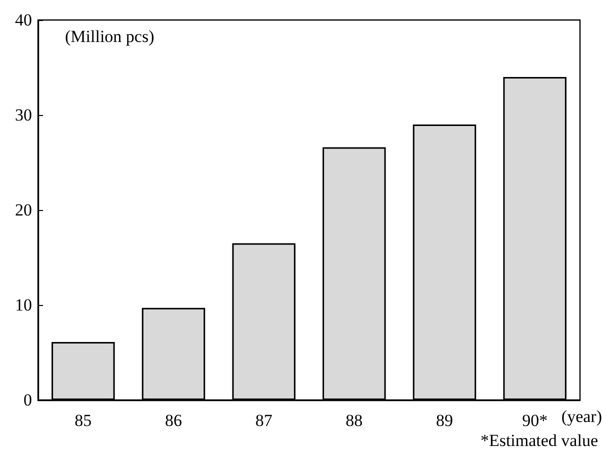 This screenshot has height=455, width=606. Describe the element at coordinates (23, 20) in the screenshot. I see `y-tick-label: 40` at that location.